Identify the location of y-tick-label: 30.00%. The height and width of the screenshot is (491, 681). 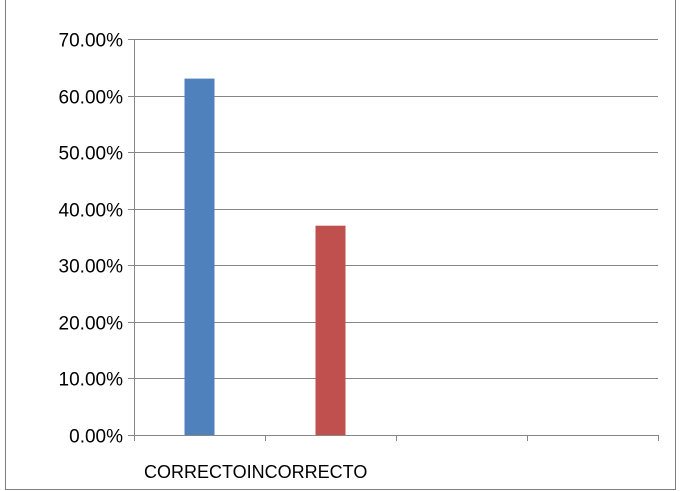
(91, 267).